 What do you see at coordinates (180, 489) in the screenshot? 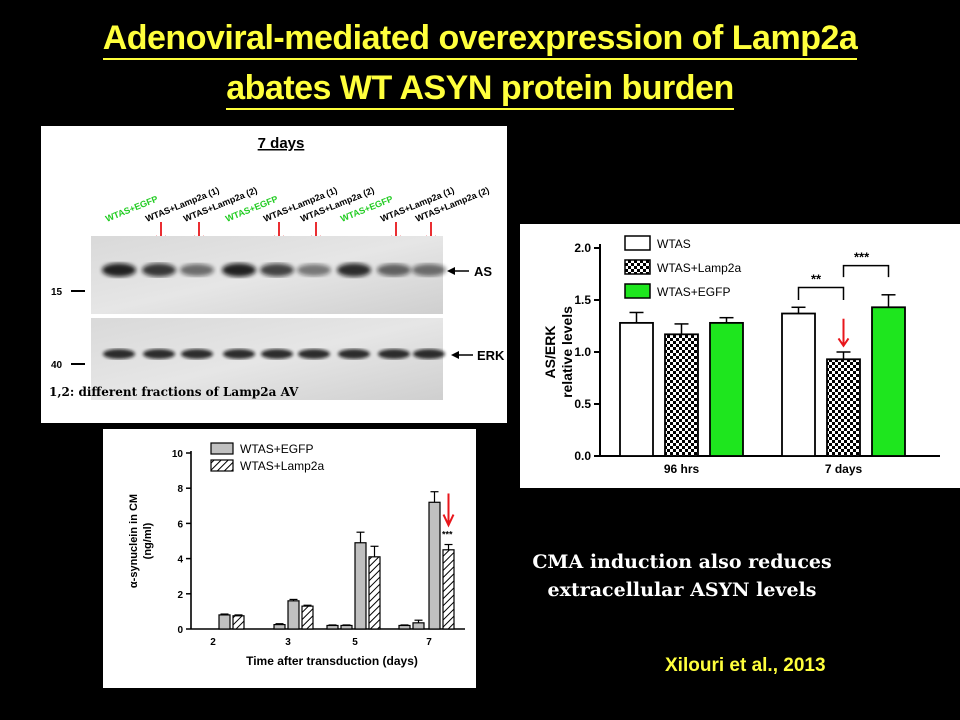
I see `y-tick-label: 8` at bounding box center [180, 489].